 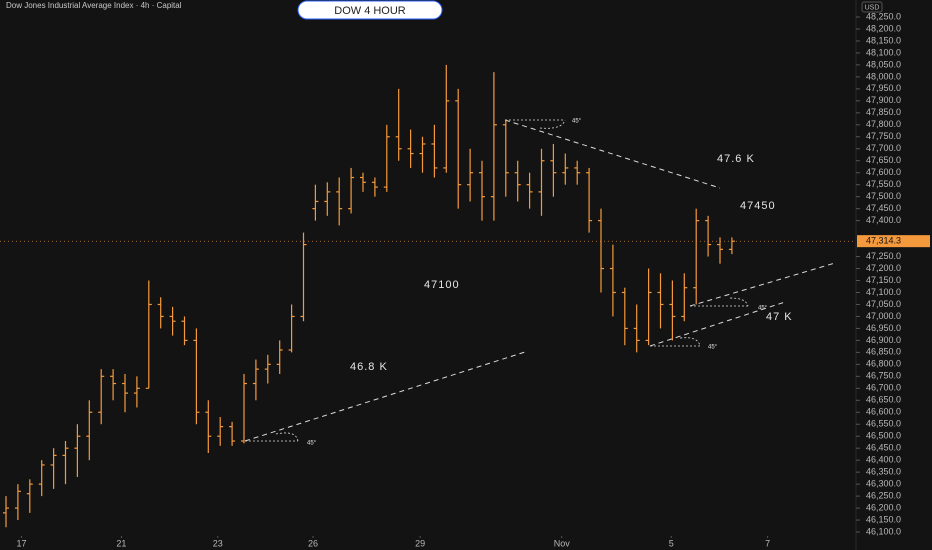 I want to click on badge: DOW 4 HOUR, so click(x=370, y=11).